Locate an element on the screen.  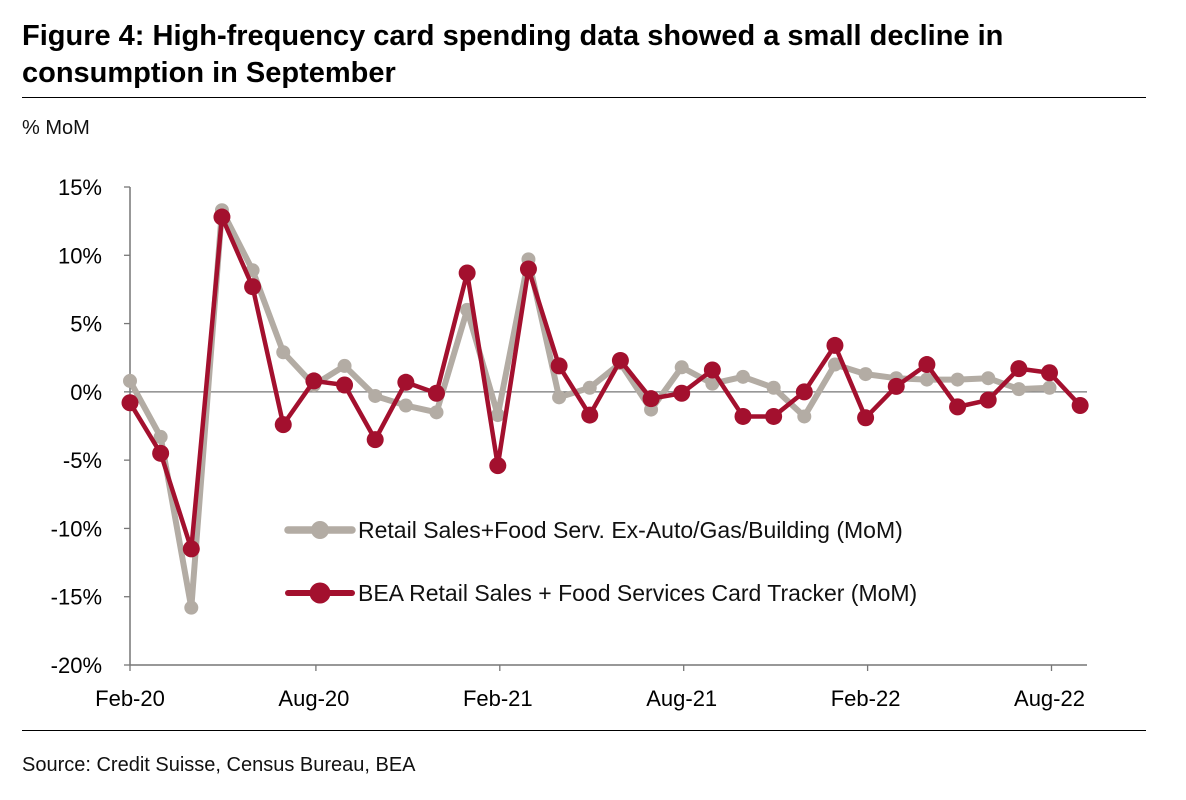
y-tick-label: 15% is located at coordinates (80, 187).